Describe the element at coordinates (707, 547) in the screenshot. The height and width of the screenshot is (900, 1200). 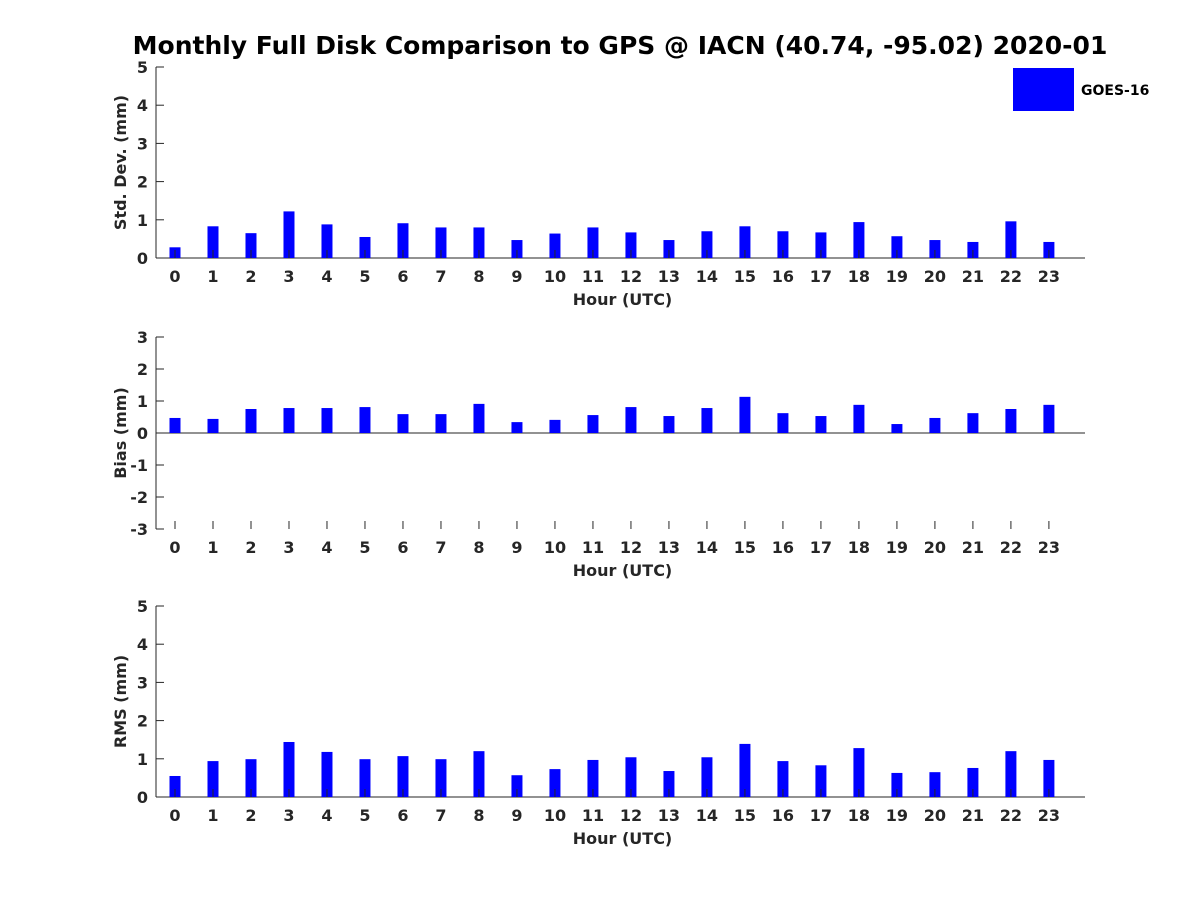
I see `bias-x-tick-label: 14` at that location.